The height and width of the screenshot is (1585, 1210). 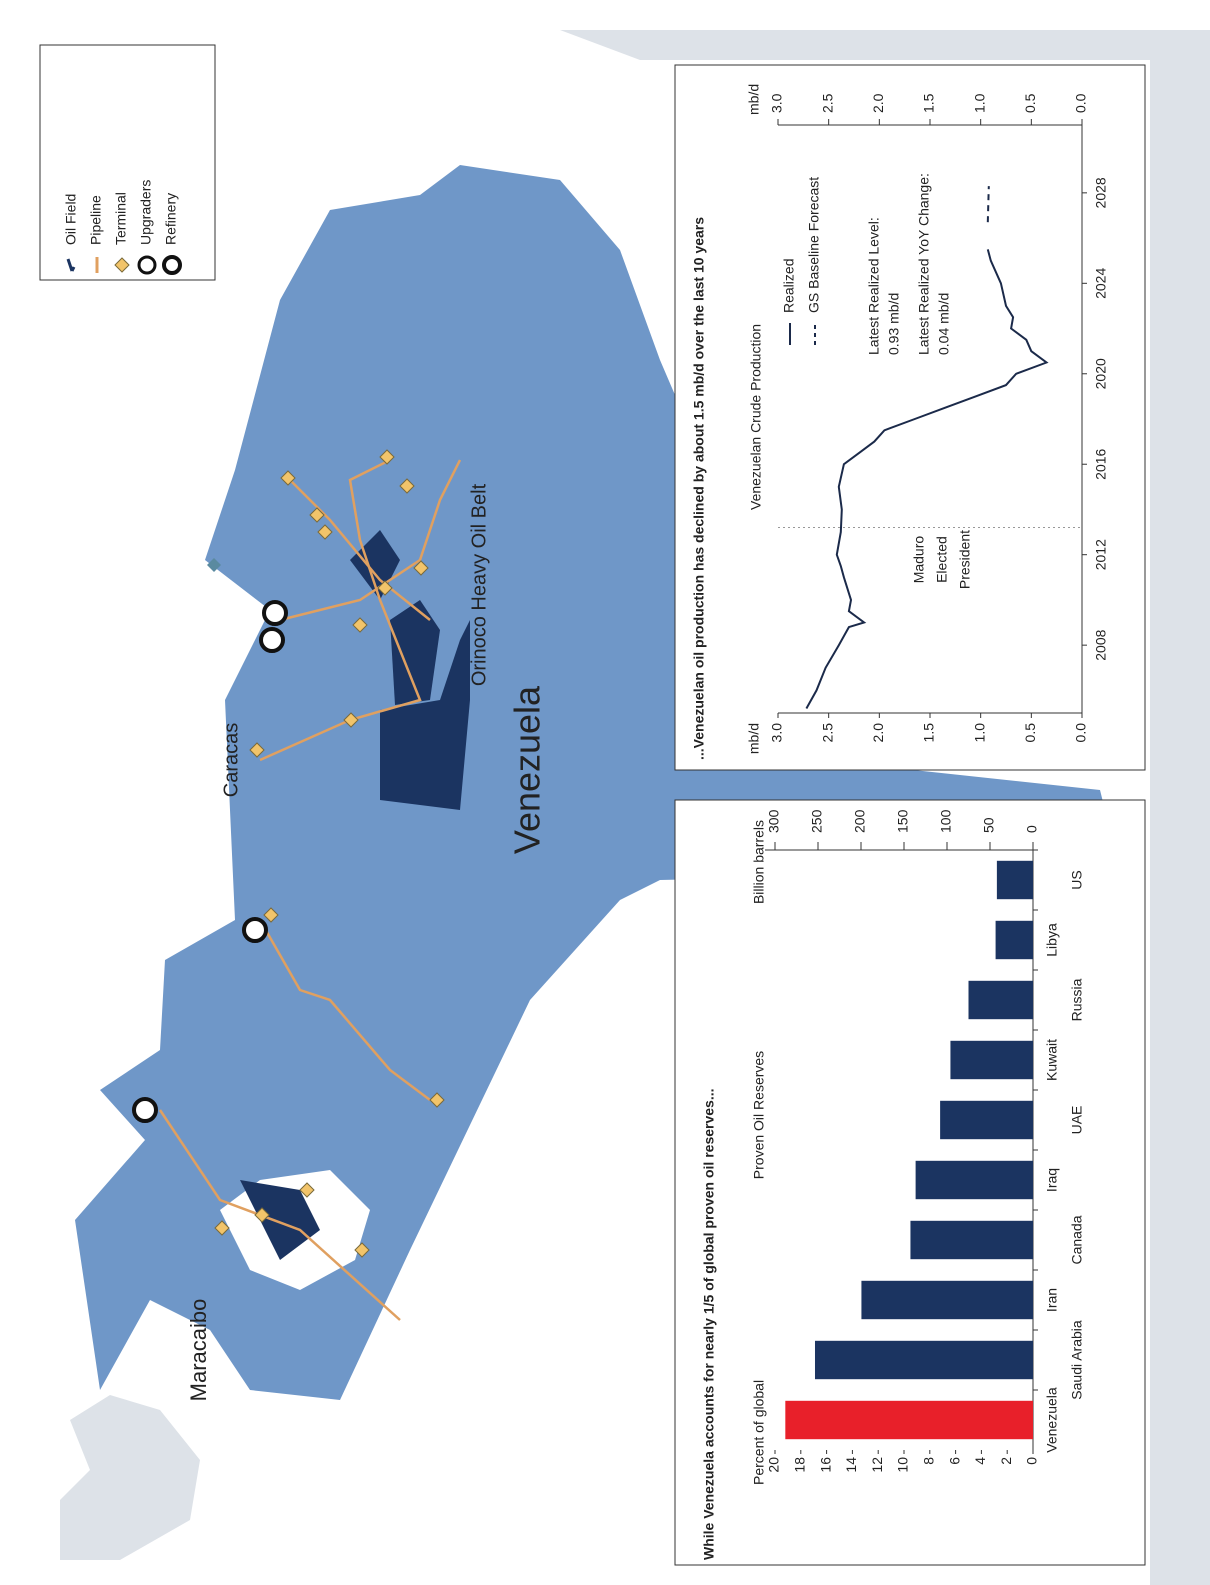 What do you see at coordinates (929, 1461) in the screenshot?
I see `y-tick-label: 8` at bounding box center [929, 1461].